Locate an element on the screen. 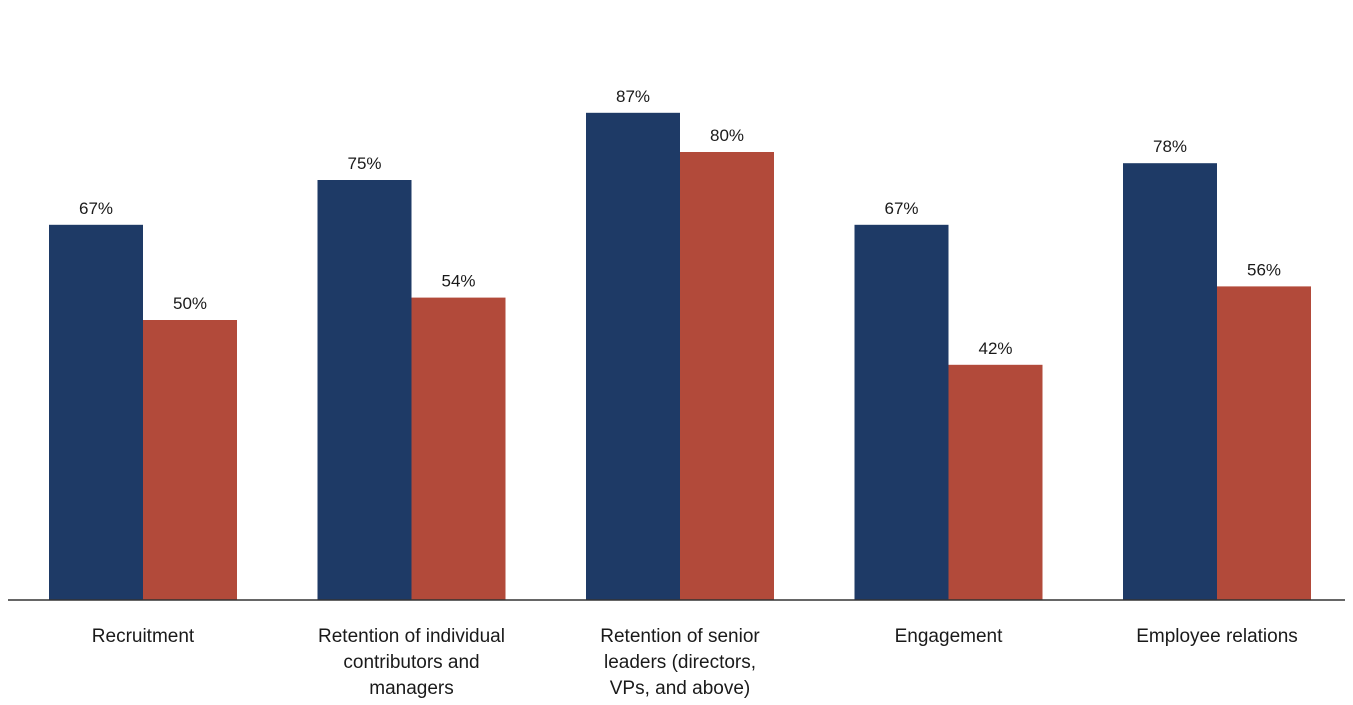 The image size is (1353, 705). category-label-0: Recruitment is located at coordinates (143, 636).